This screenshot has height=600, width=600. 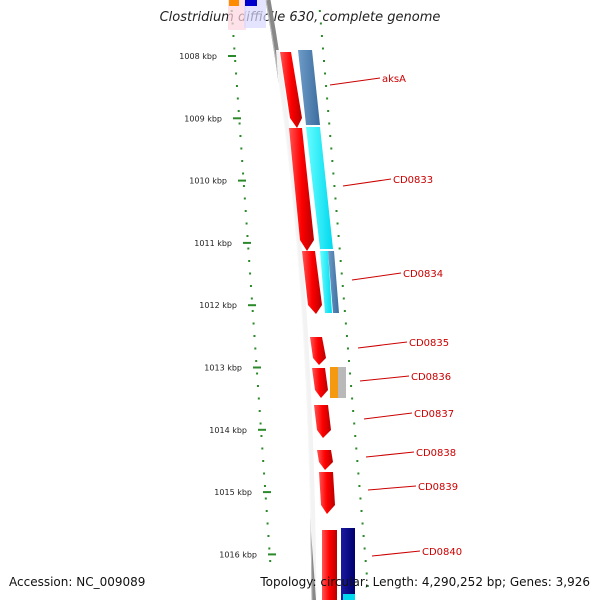 I want to click on scale-dots-outer, so click(x=251, y=286).